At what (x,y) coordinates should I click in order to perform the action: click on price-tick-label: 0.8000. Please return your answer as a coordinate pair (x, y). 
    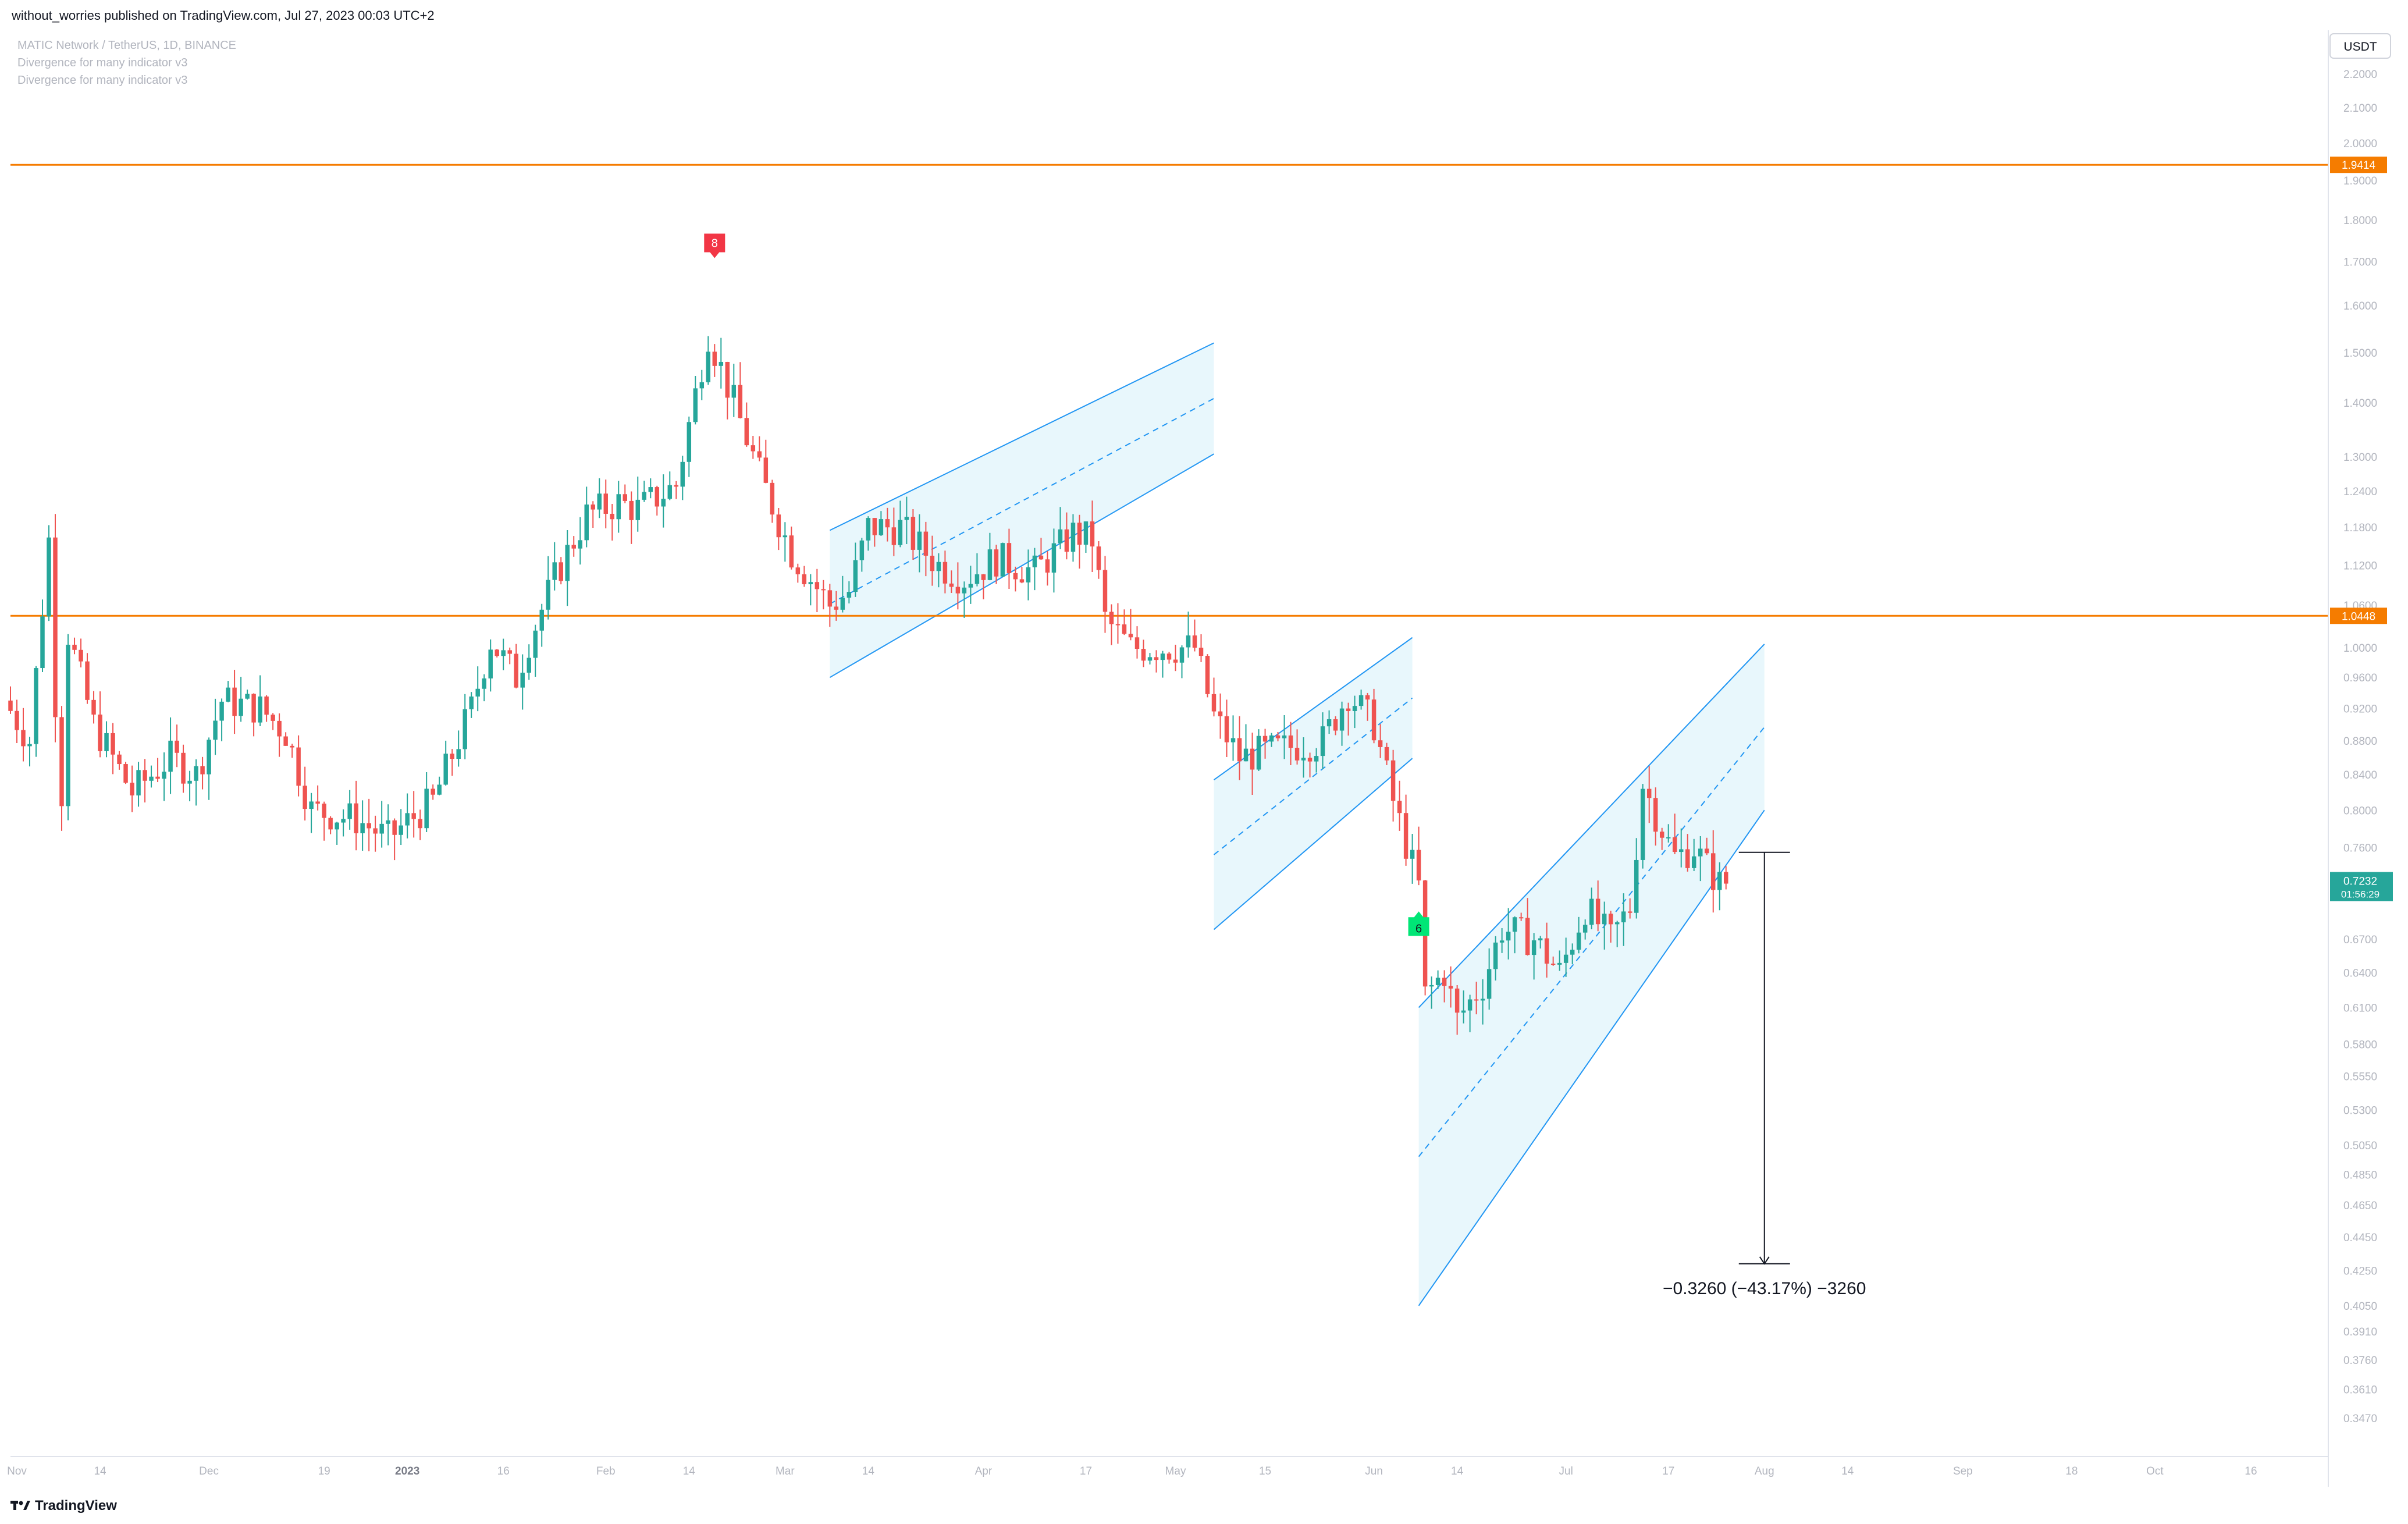
    Looking at the image, I should click on (2360, 811).